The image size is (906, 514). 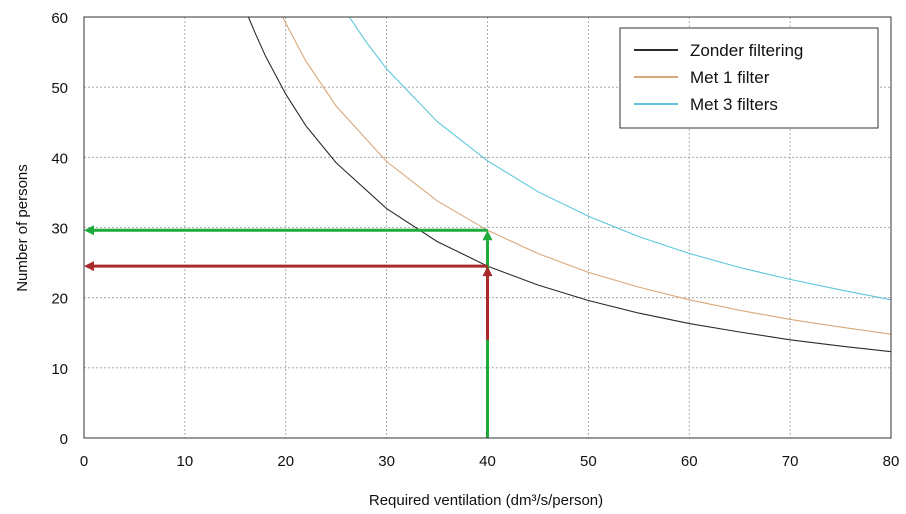 I want to click on x-tick-label: 0, so click(x=84, y=461).